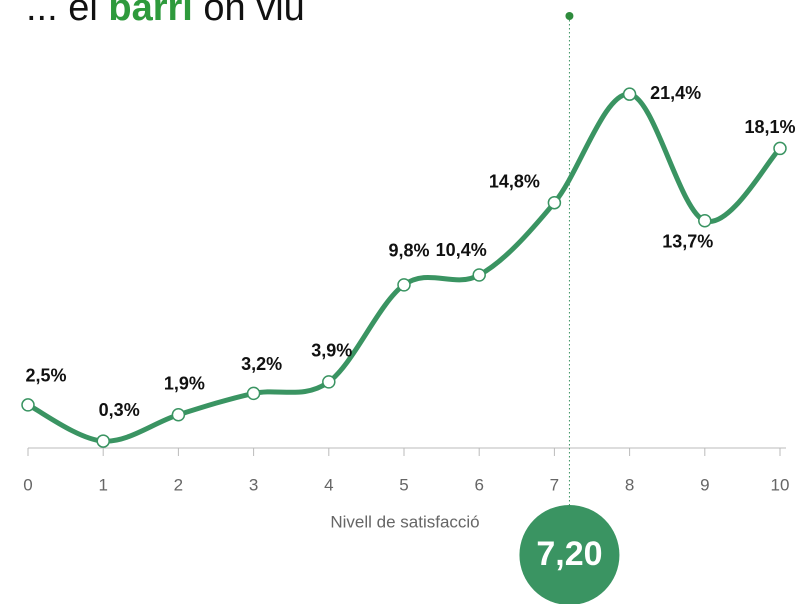  What do you see at coordinates (403, 484) in the screenshot?
I see `x-tick-label: 5` at bounding box center [403, 484].